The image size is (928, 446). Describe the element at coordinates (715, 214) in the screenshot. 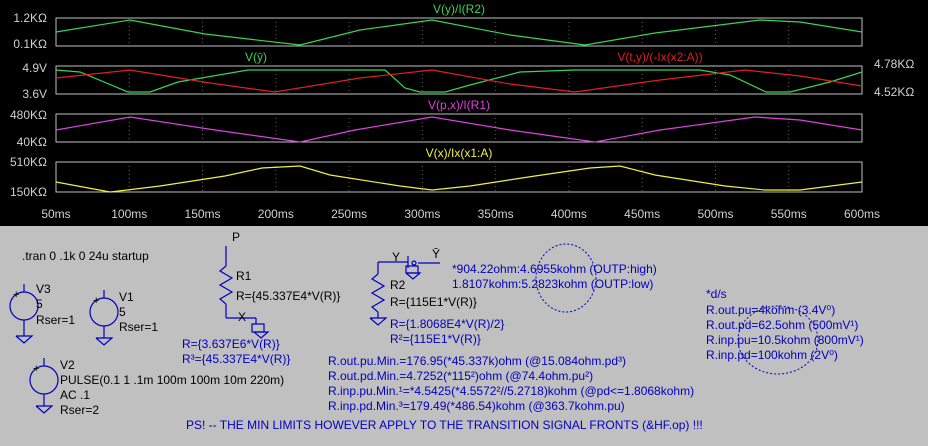

I see `x-tick-label: 500ms` at that location.